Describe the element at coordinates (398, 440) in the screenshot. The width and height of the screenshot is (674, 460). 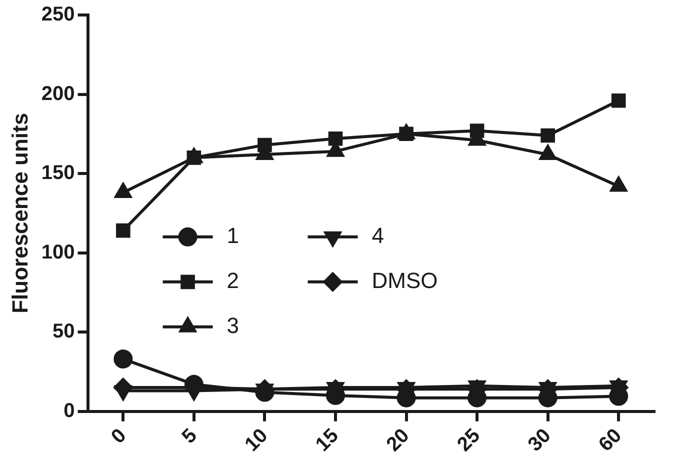
I see `x-tick-label: 20` at that location.